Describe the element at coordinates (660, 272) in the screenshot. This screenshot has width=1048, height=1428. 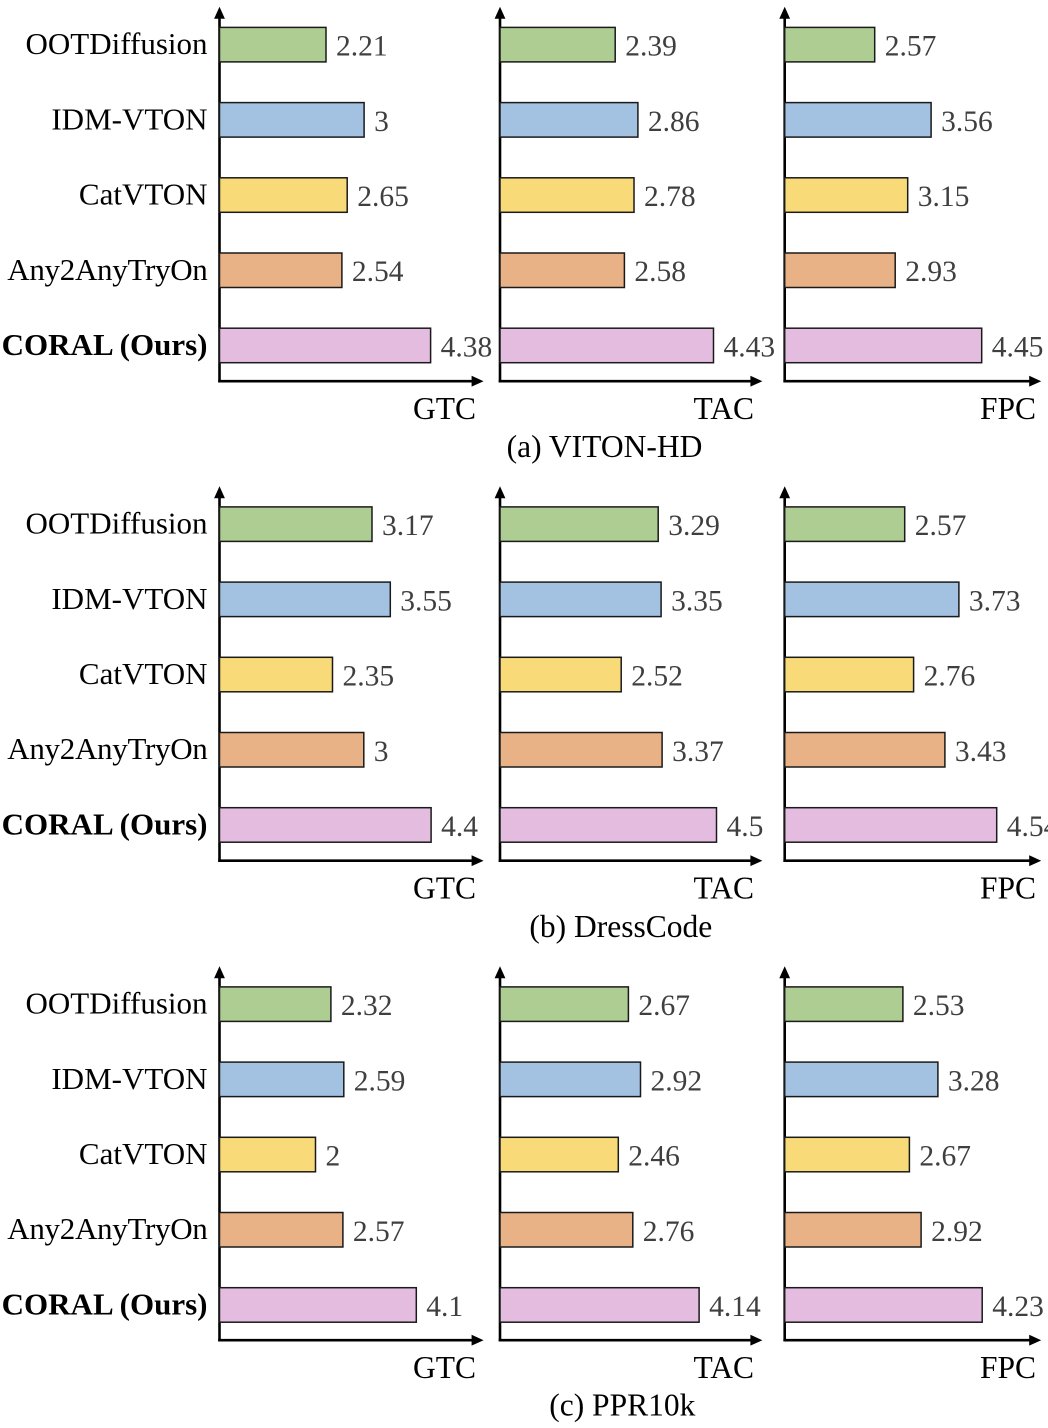
I see `svg-text: 2.58` at that location.